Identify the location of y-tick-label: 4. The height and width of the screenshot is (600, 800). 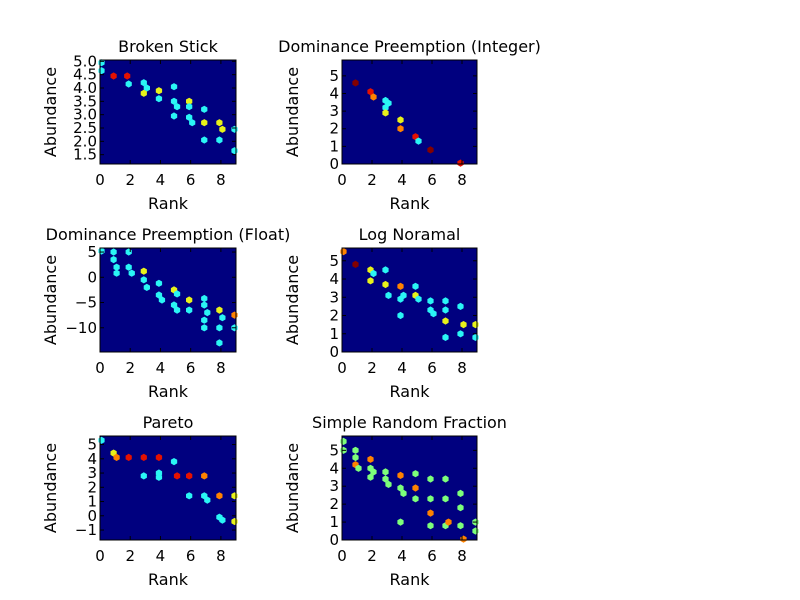
(92, 459).